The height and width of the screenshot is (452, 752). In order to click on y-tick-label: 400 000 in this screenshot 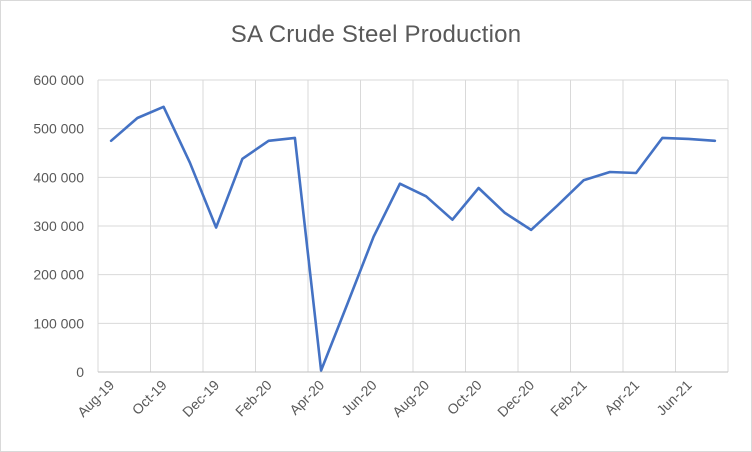, I will do `click(58, 177)`.